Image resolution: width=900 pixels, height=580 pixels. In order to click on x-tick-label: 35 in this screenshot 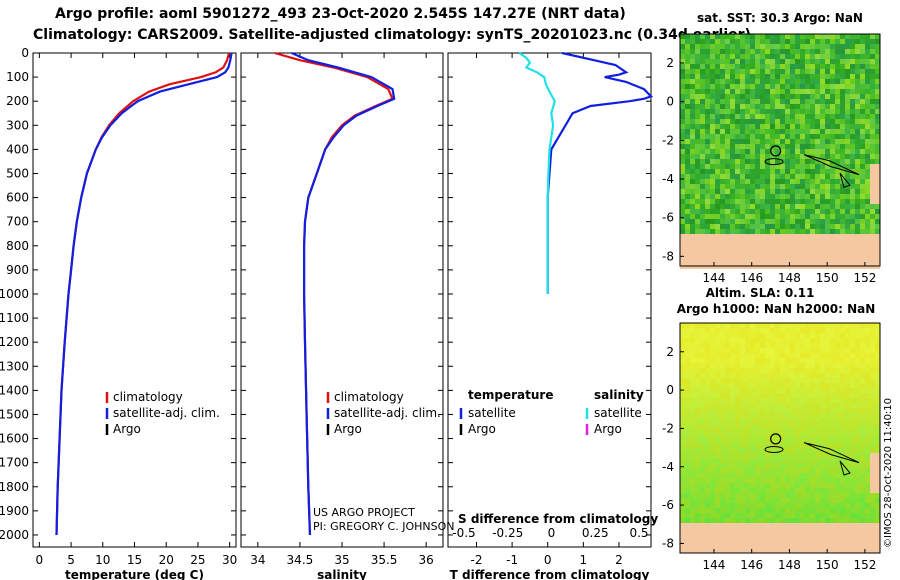, I will do `click(341, 560)`.